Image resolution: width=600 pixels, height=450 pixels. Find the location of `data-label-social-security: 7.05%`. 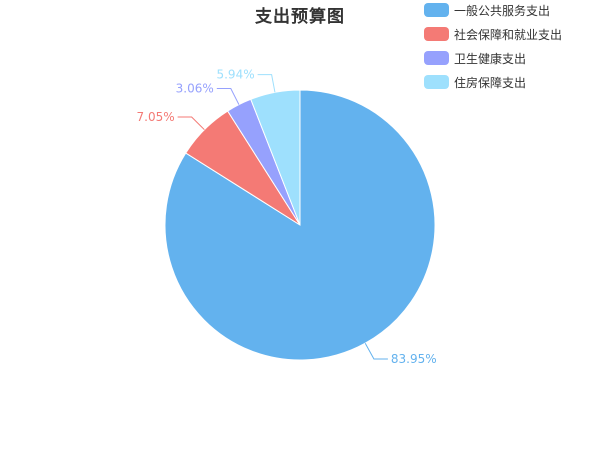

data-label-social-security: 7.05% is located at coordinates (156, 117).